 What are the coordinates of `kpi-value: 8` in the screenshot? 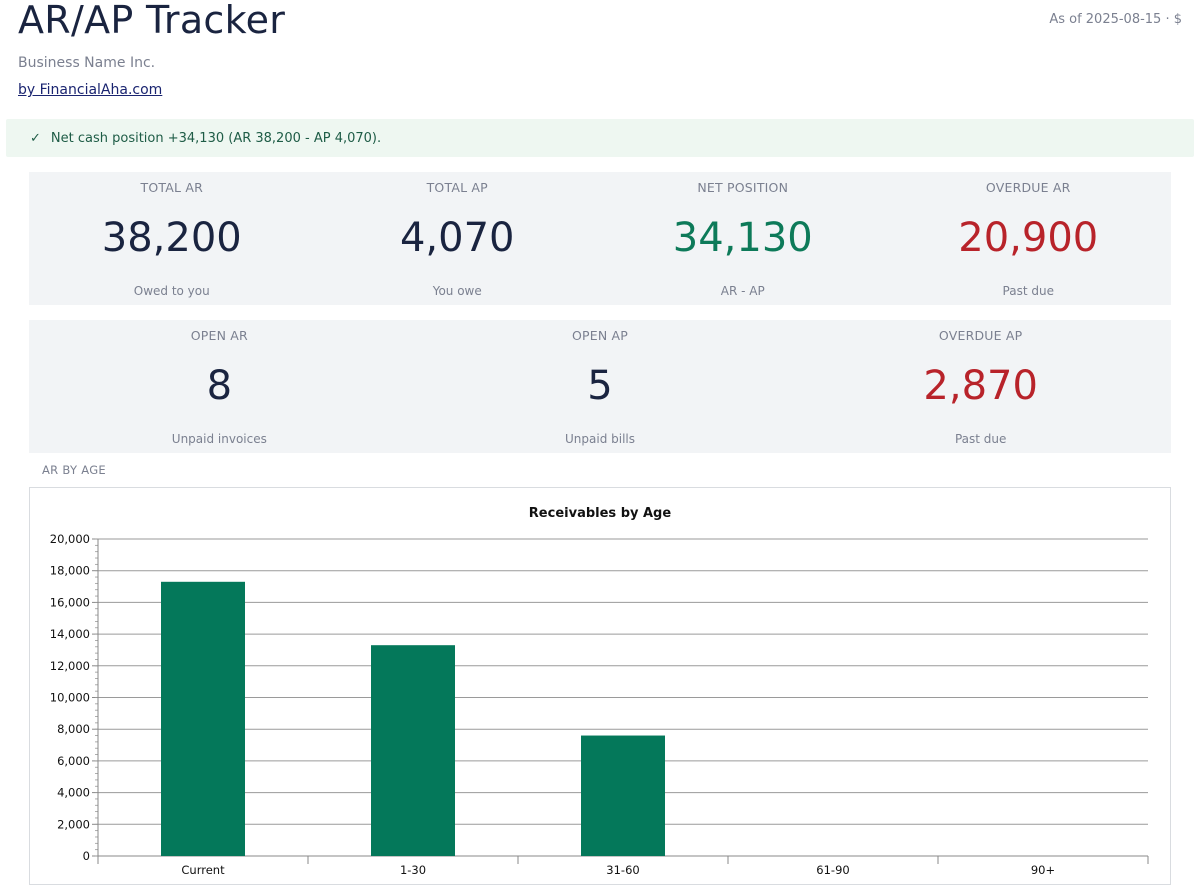 It's located at (219, 386).